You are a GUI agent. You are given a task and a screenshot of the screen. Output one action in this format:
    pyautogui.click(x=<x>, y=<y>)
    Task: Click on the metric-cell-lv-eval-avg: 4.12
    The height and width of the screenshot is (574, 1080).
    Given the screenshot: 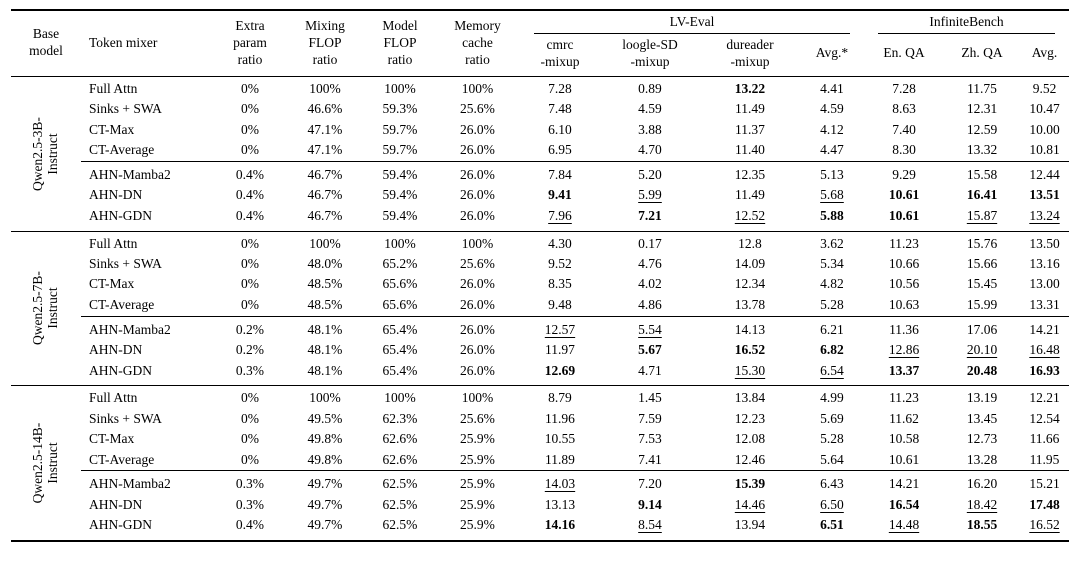 What is the action you would take?
    pyautogui.click(x=832, y=129)
    